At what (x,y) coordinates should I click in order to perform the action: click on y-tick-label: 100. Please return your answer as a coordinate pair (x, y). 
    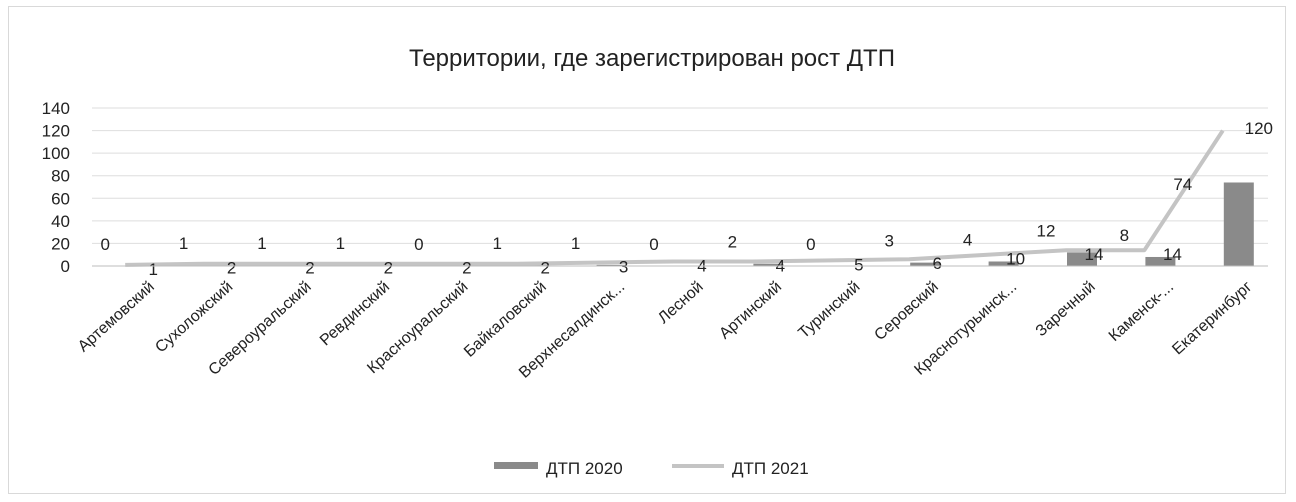
    Looking at the image, I should click on (56, 153).